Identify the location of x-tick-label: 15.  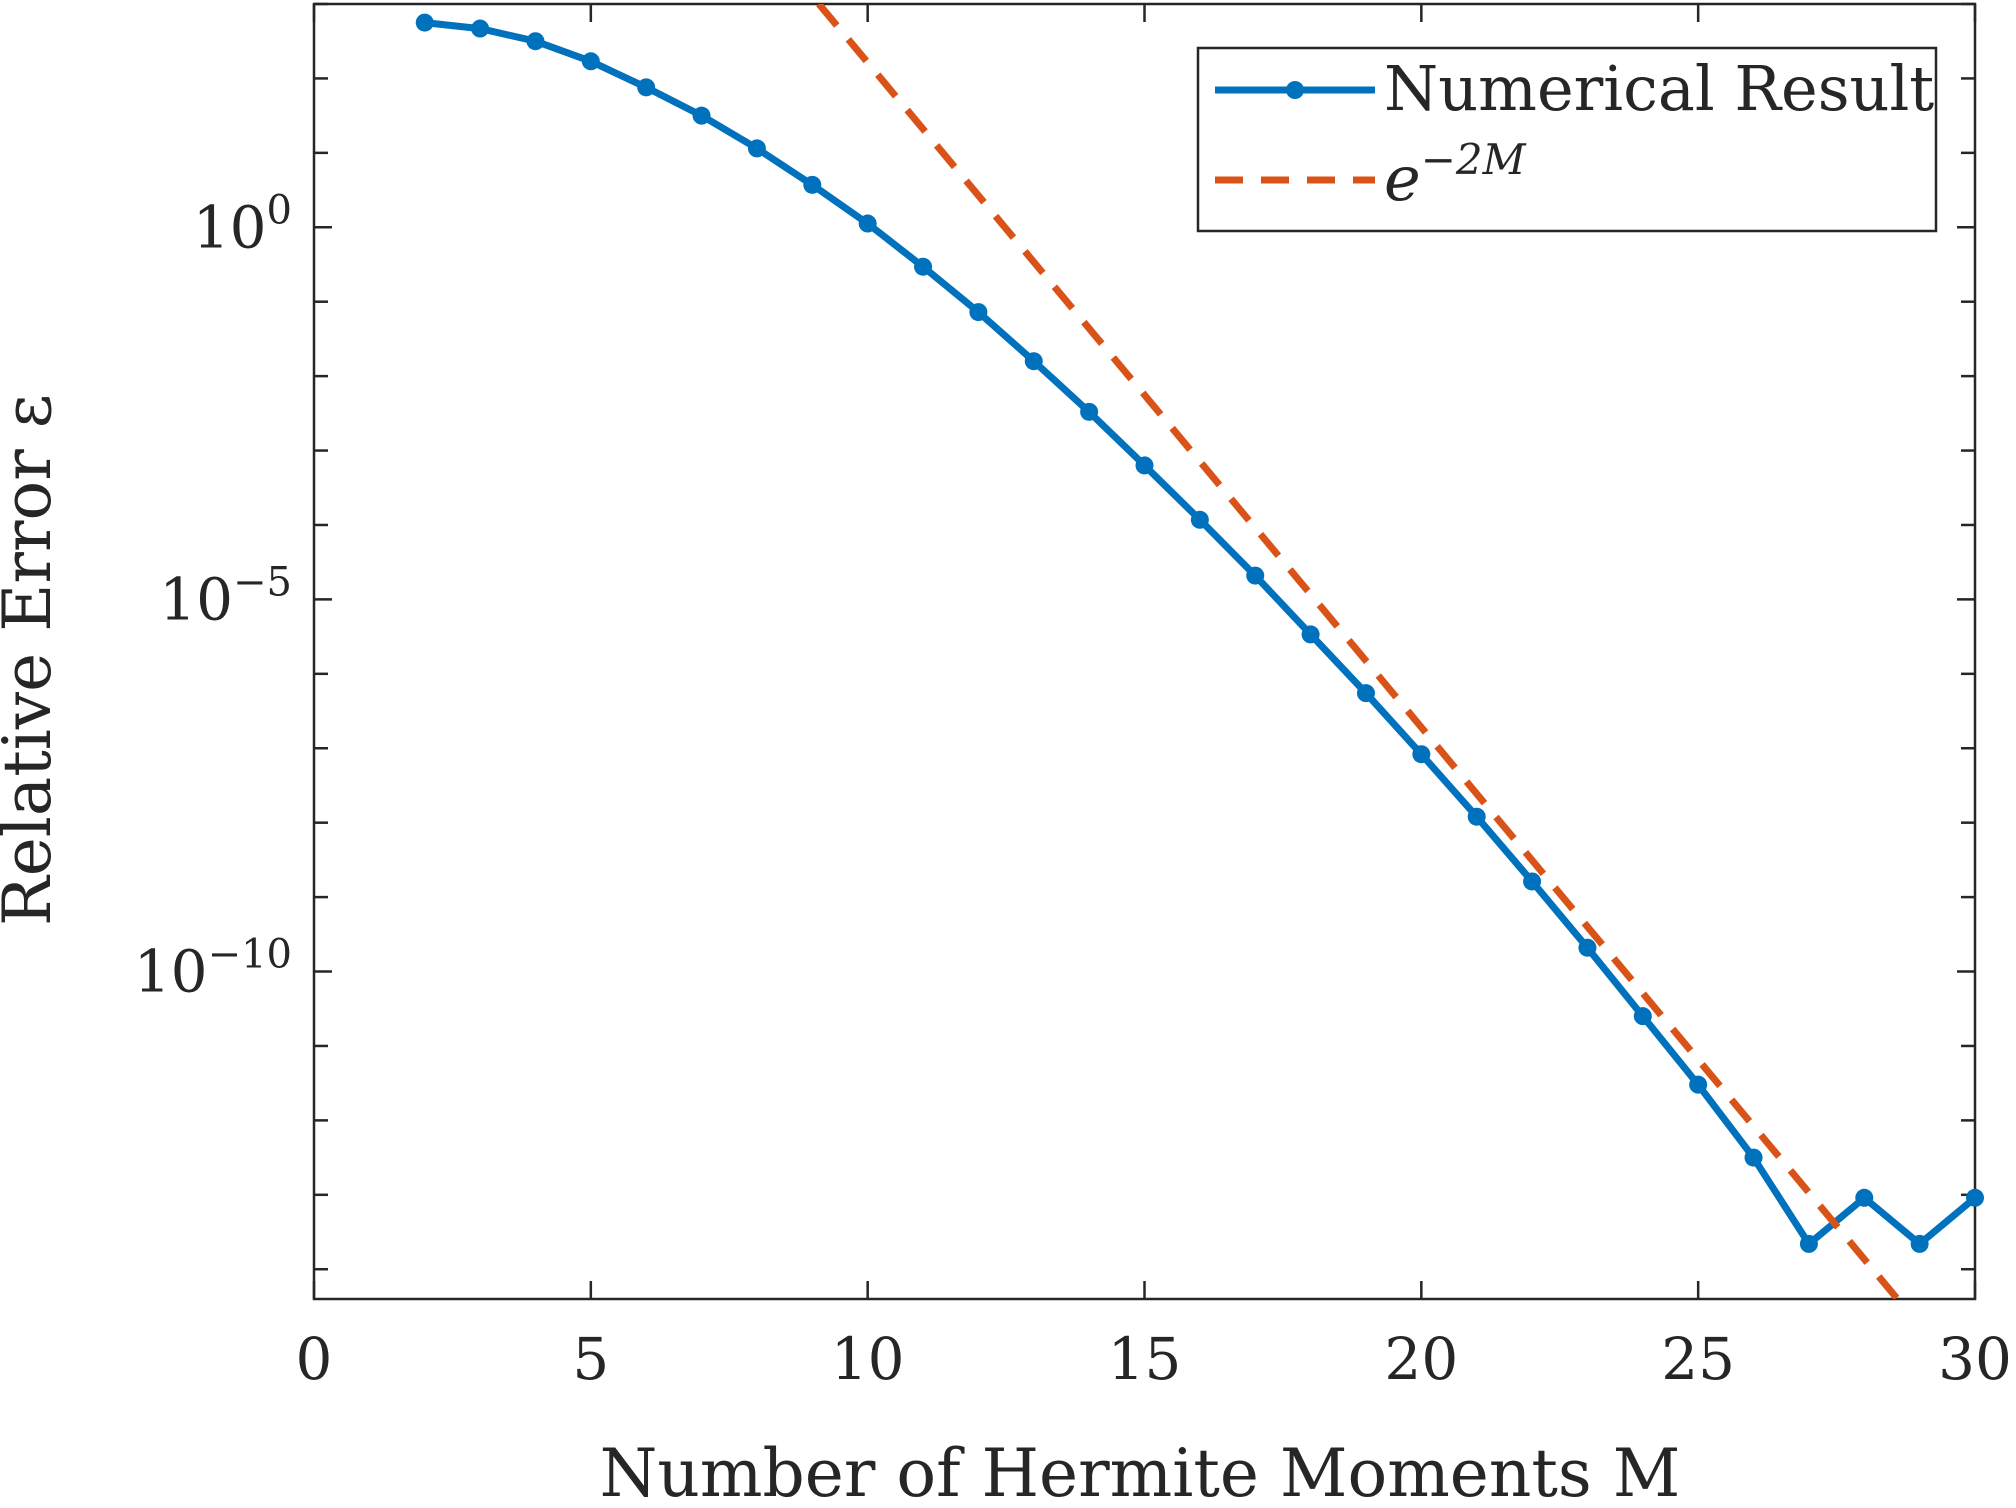
(1145, 1359).